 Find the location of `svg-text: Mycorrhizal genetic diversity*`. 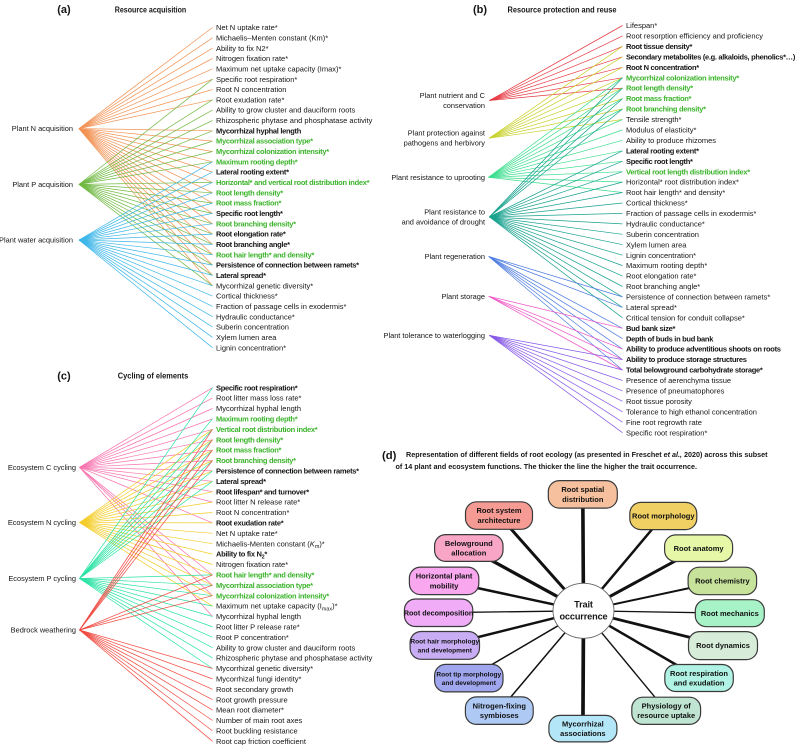

svg-text: Mycorrhizal genetic diversity* is located at coordinates (264, 285).